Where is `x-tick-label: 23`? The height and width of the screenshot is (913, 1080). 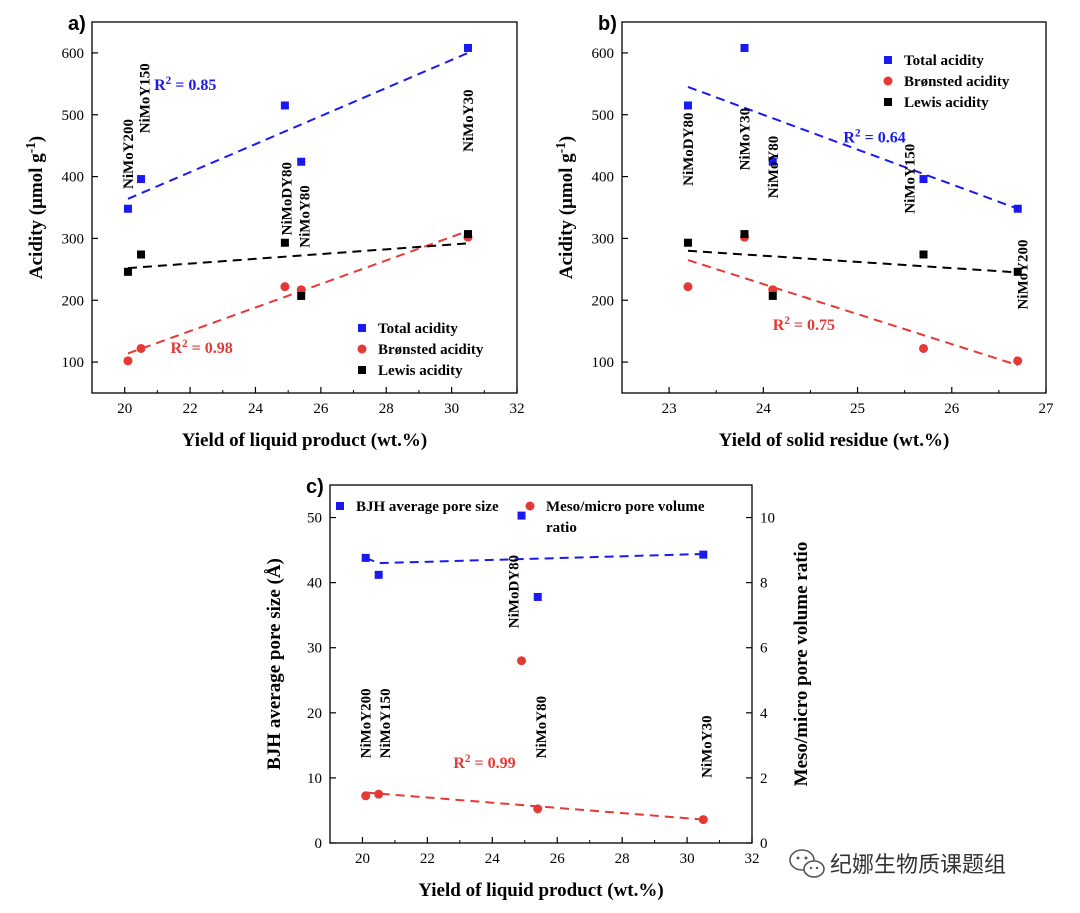 x-tick-label: 23 is located at coordinates (669, 409).